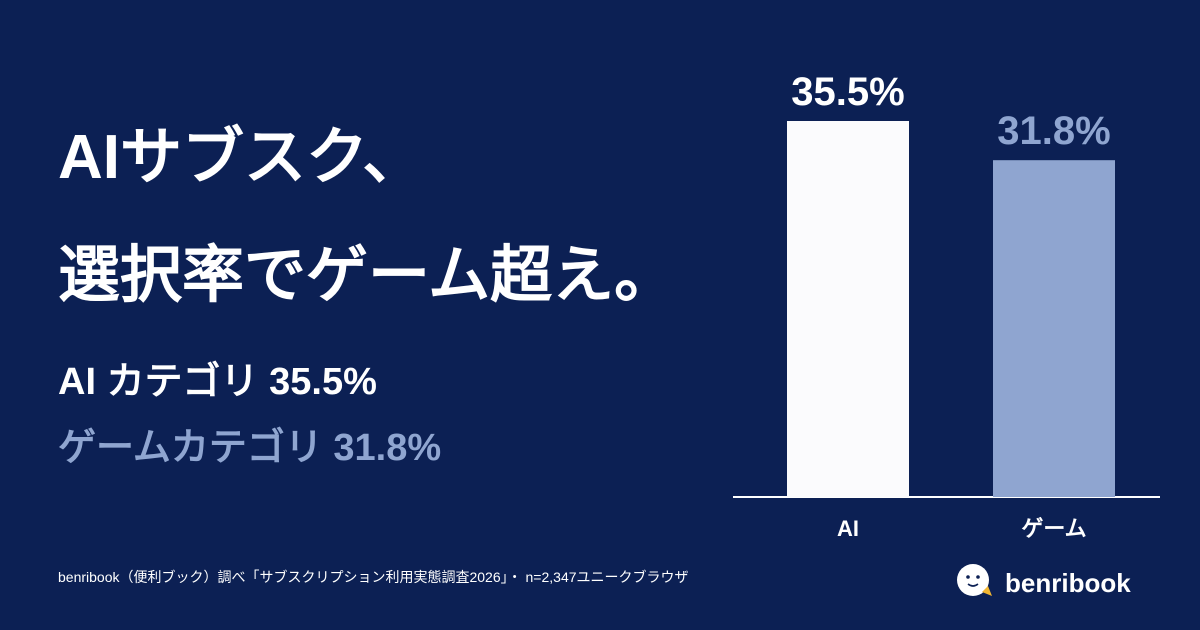 Image resolution: width=1200 pixels, height=630 pixels. I want to click on logo-face, so click(973, 580).